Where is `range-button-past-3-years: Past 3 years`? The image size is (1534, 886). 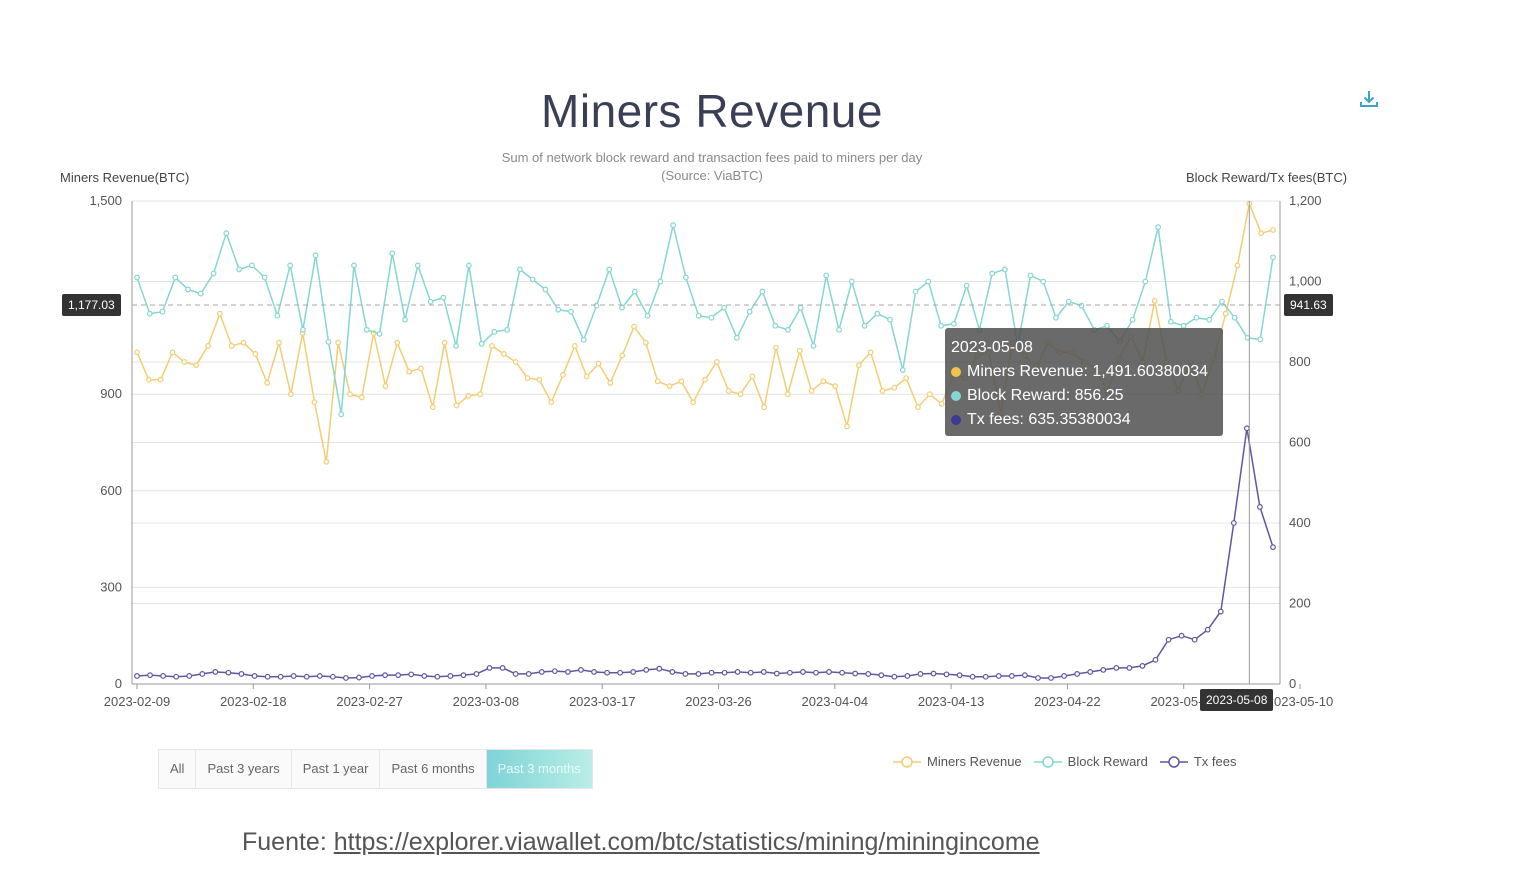 range-button-past-3-years: Past 3 years is located at coordinates (244, 769).